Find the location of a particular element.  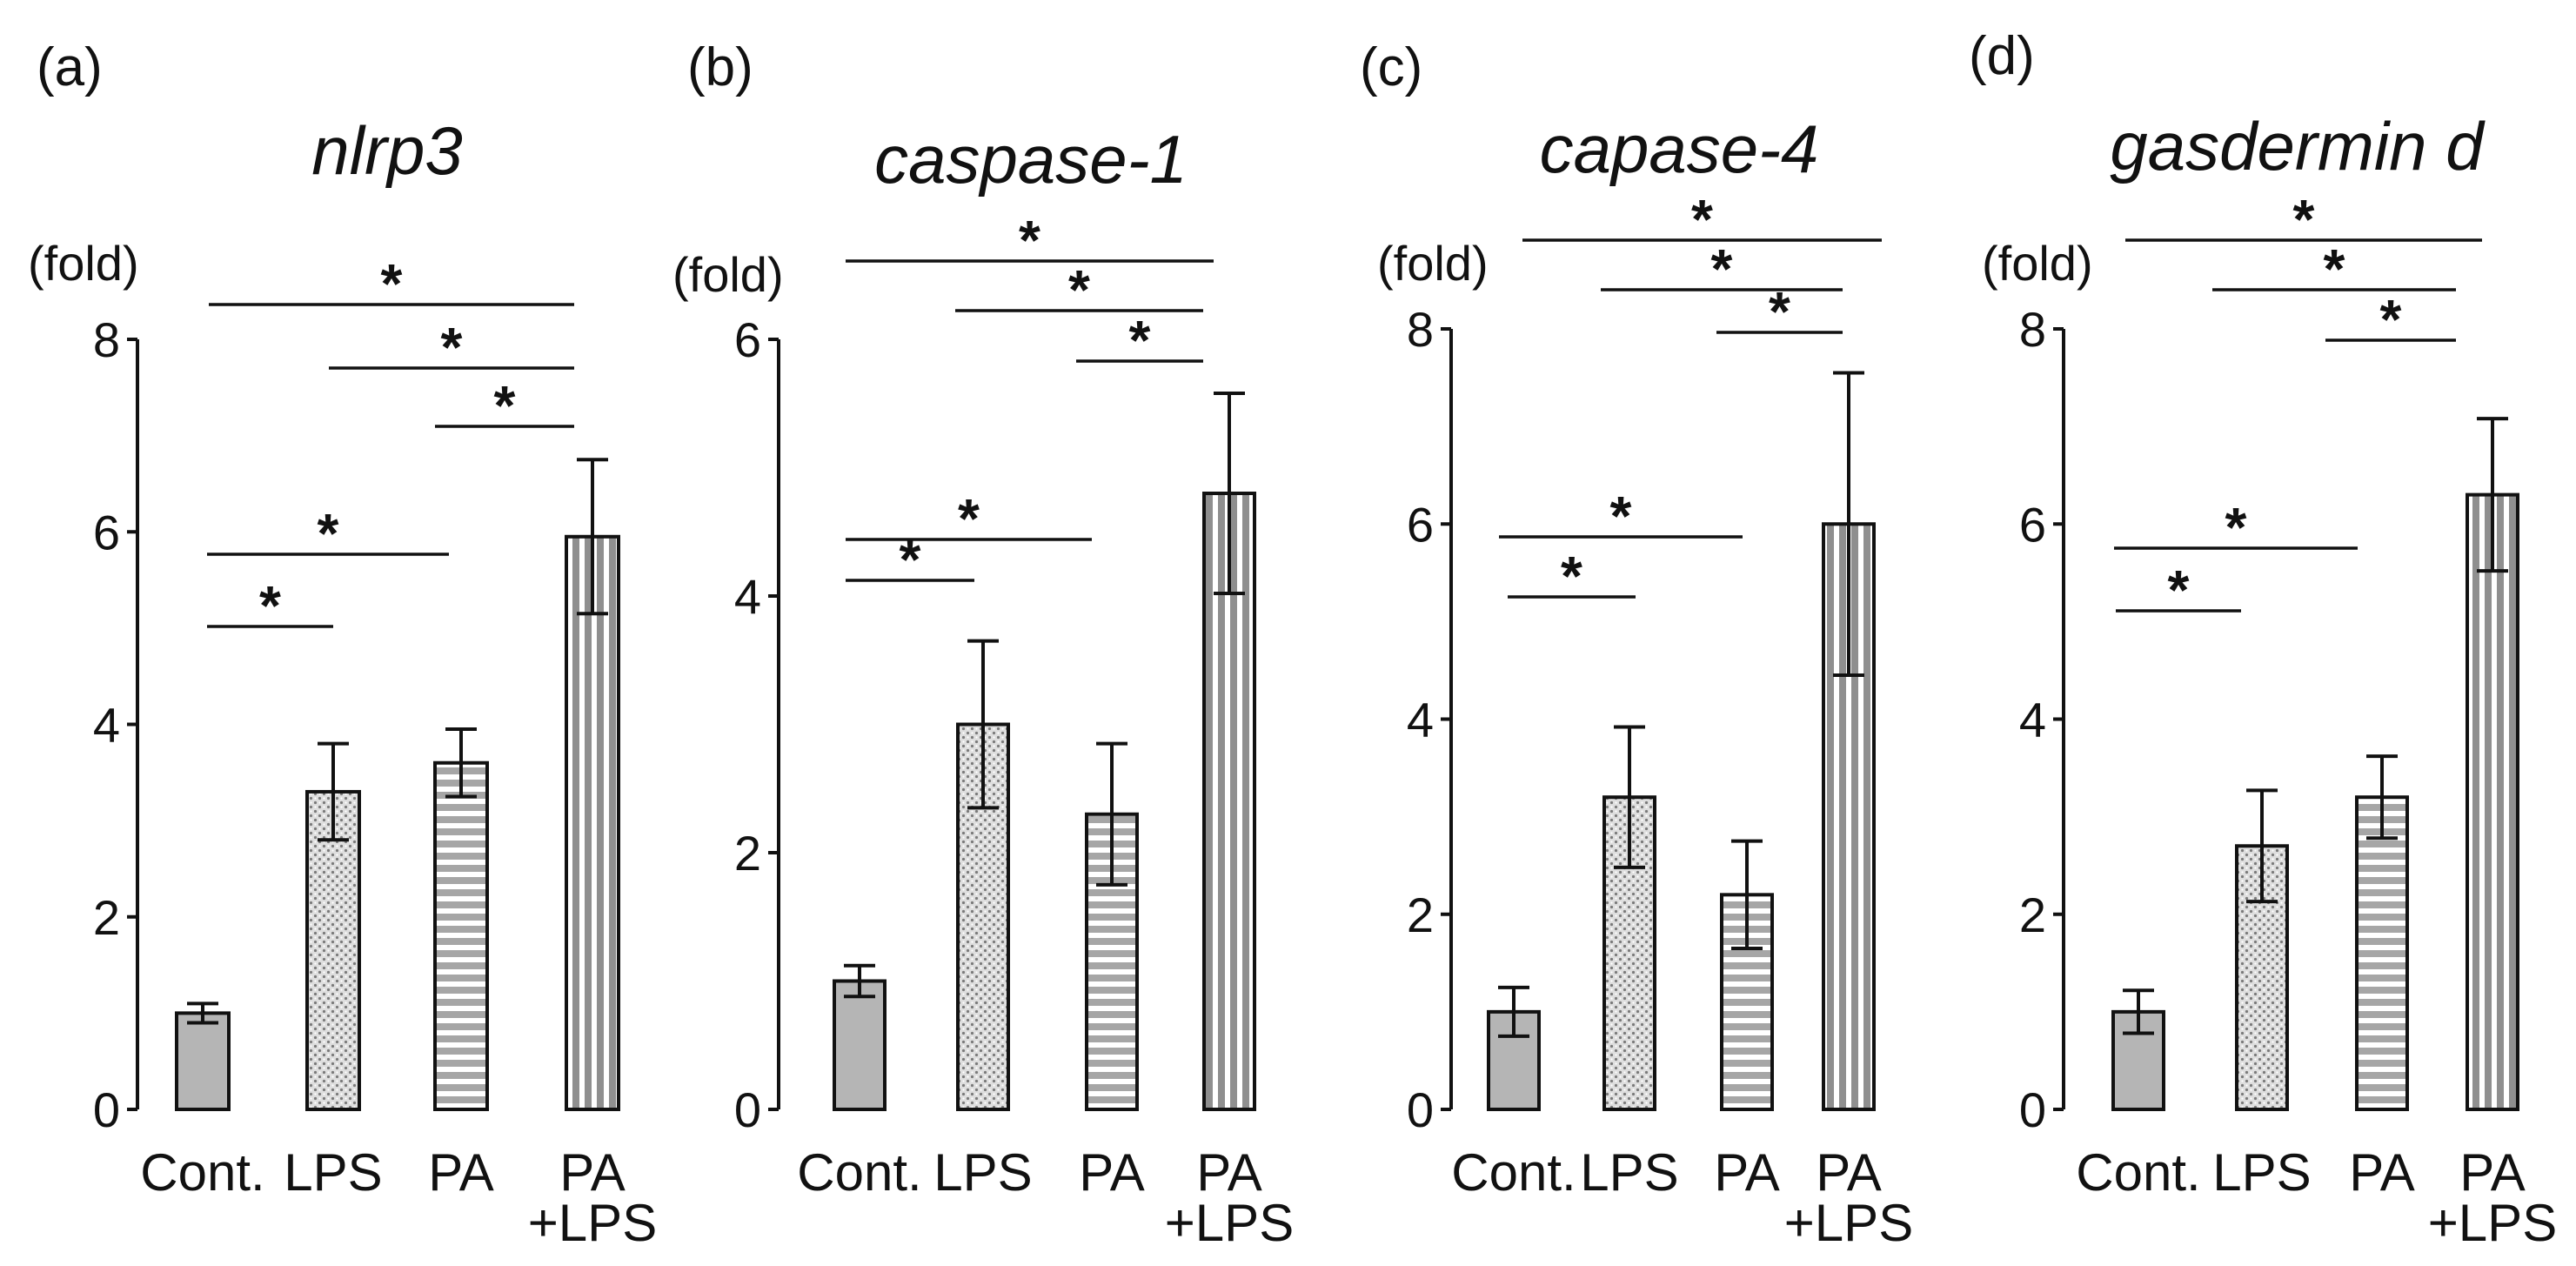

panel-label: (d) is located at coordinates (2002, 56).